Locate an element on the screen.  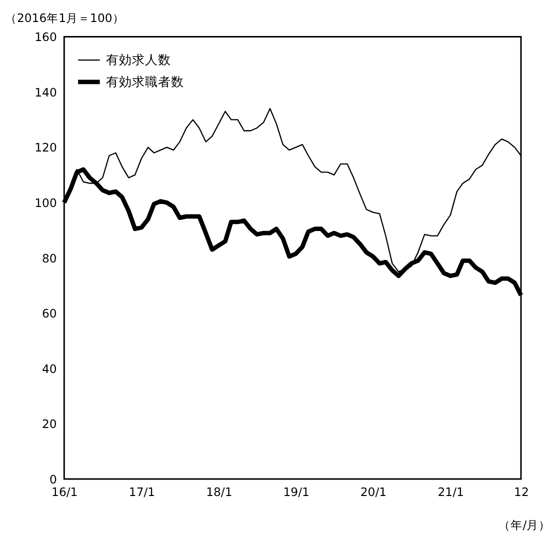
y-tick-label: 20 is located at coordinates (49, 424).